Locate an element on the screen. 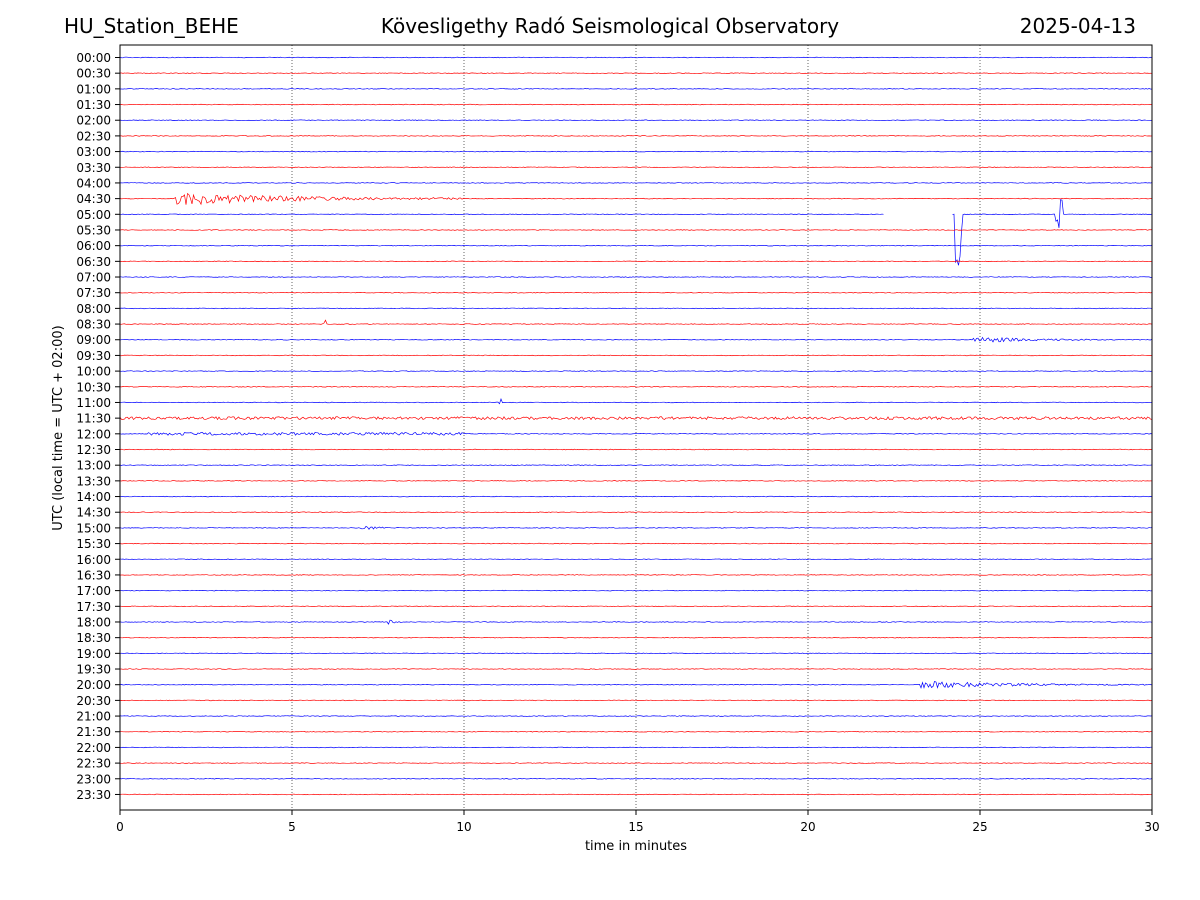  row-label: 16:00 is located at coordinates (93, 560).